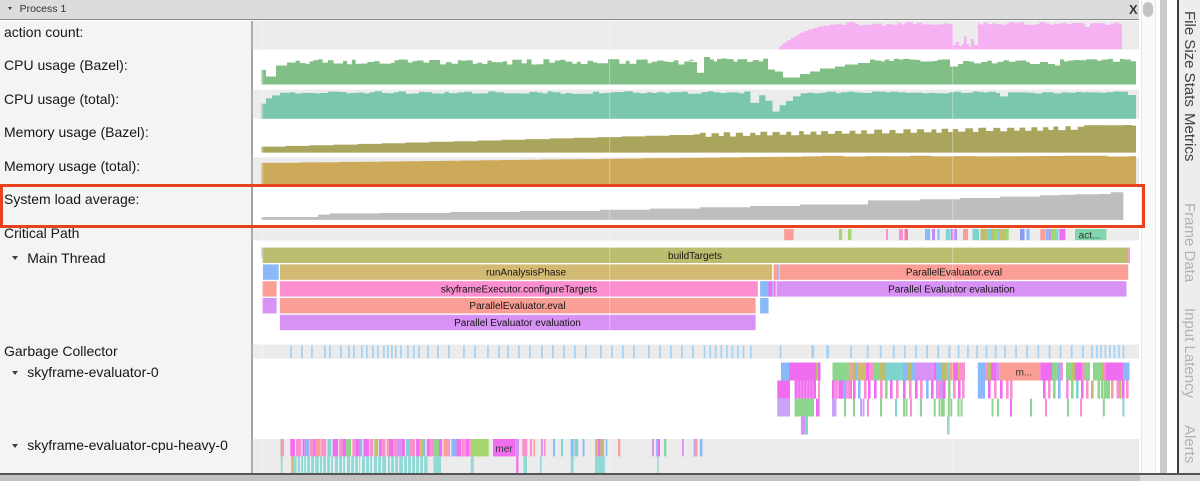 The width and height of the screenshot is (1200, 481). Describe the element at coordinates (504, 449) in the screenshot. I see `svg-text: mer` at that location.